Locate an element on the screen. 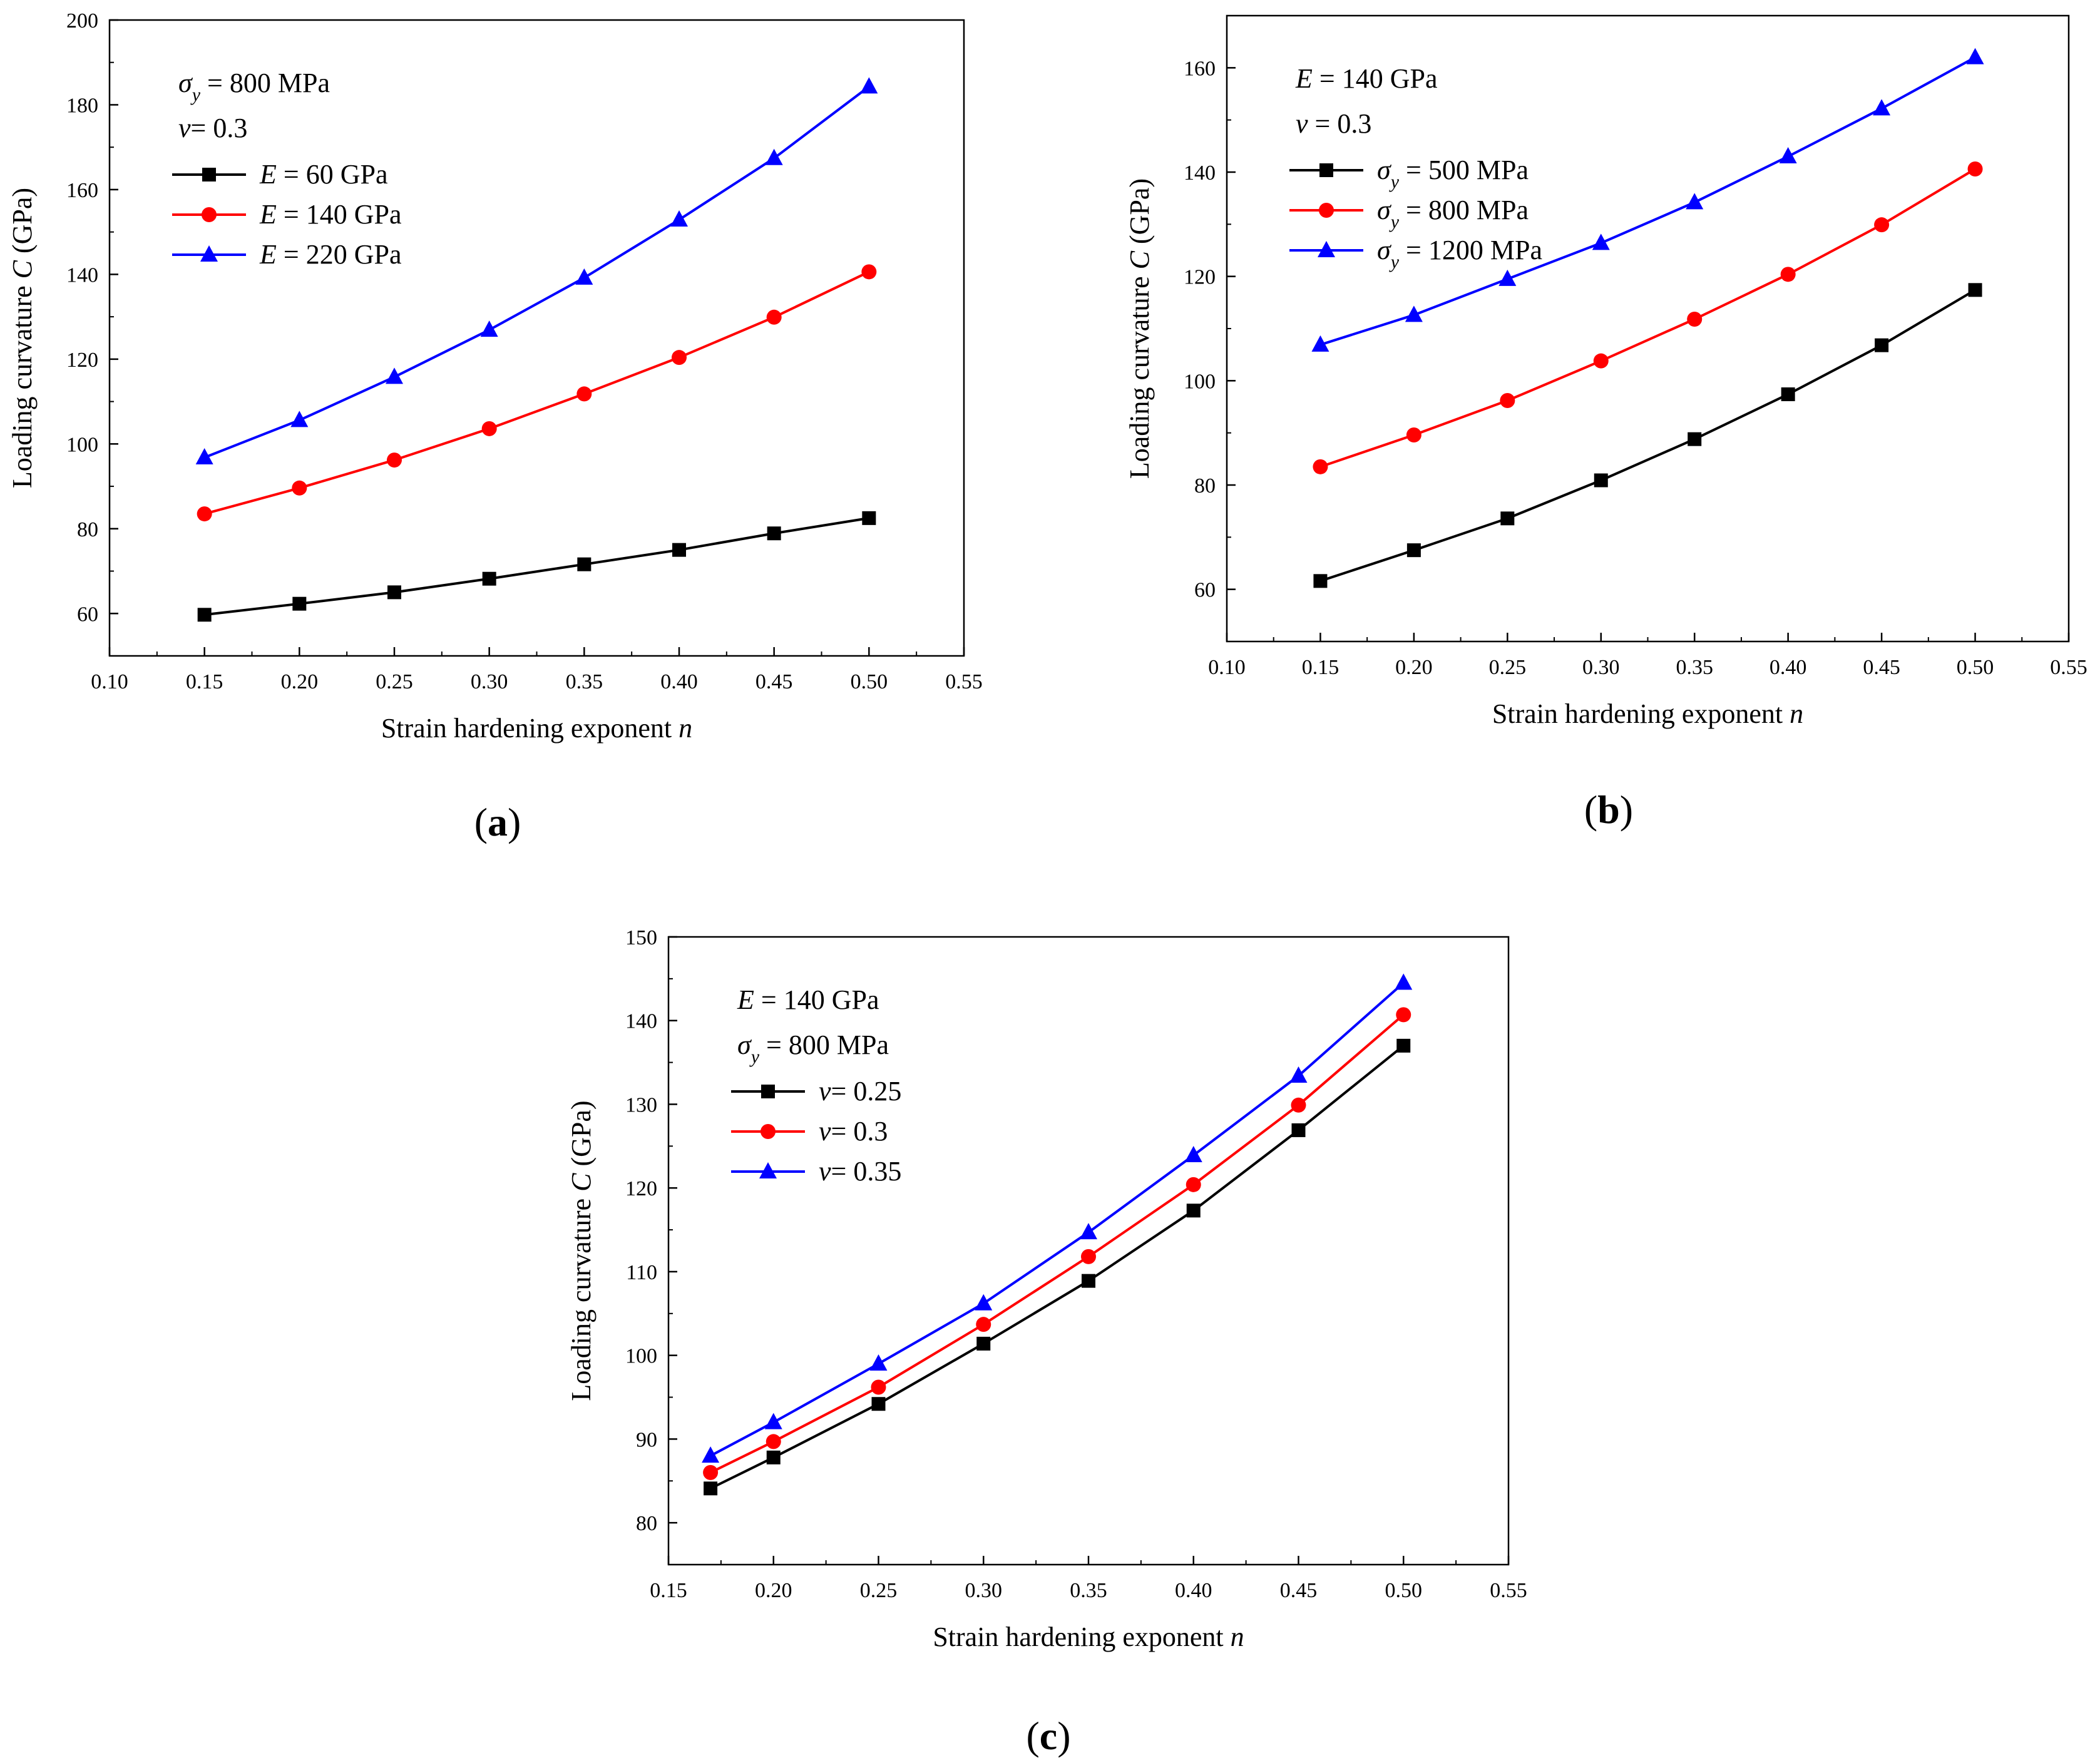  parameter-annotation: ν = 0.3 is located at coordinates (1333, 124).